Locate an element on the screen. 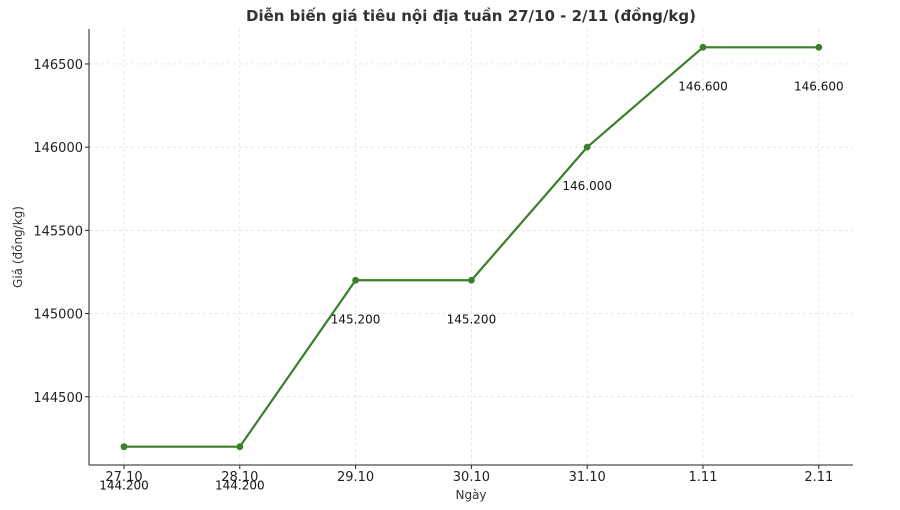 This screenshot has width=900, height=510. x-tick-label: 1.11 is located at coordinates (703, 477).